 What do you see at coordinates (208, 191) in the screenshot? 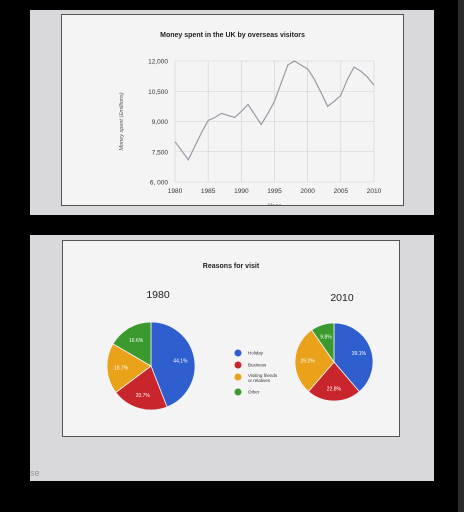
I see `x-tick-label: 1985` at bounding box center [208, 191].